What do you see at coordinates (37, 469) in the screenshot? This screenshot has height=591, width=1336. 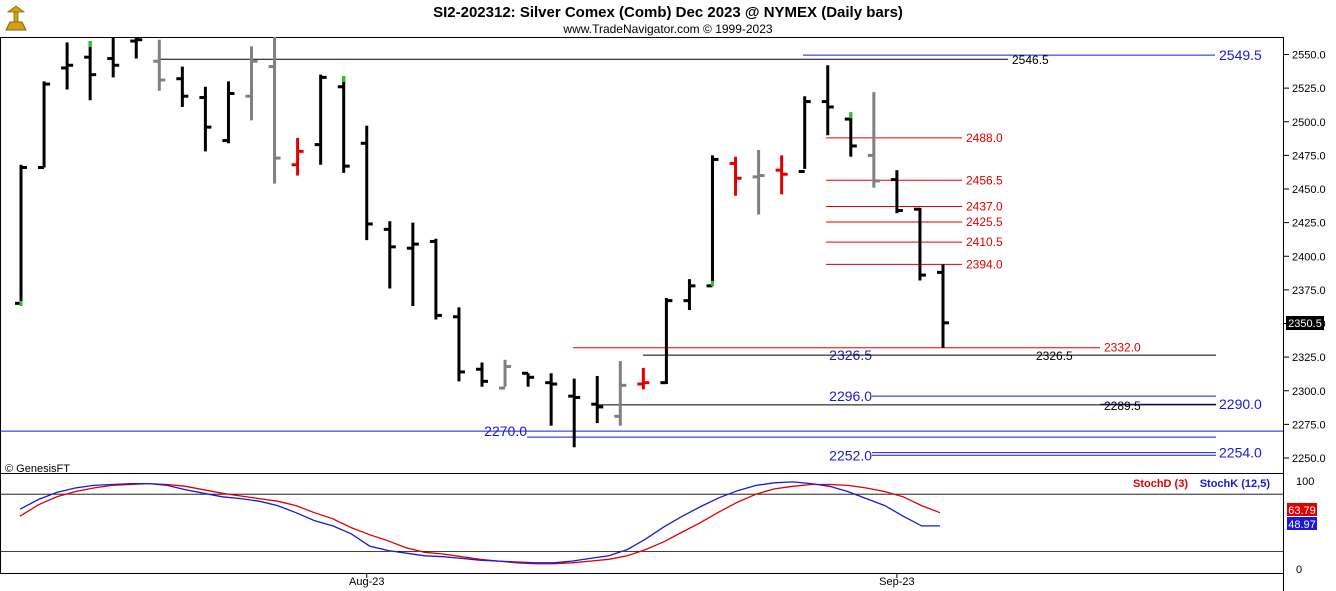 I see `copyright-label: © GenesisFT` at bounding box center [37, 469].